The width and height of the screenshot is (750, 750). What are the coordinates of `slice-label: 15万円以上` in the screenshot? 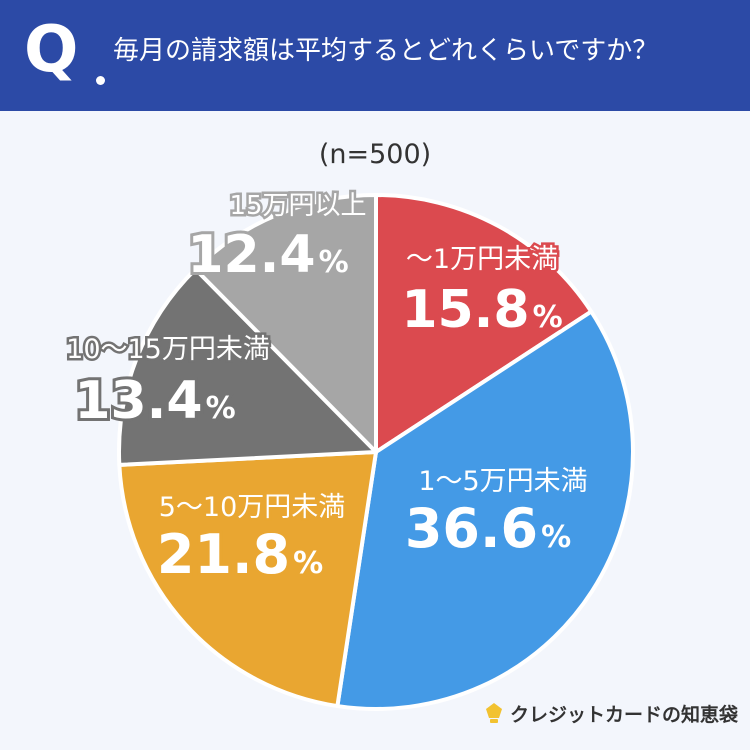 It's located at (297, 206).